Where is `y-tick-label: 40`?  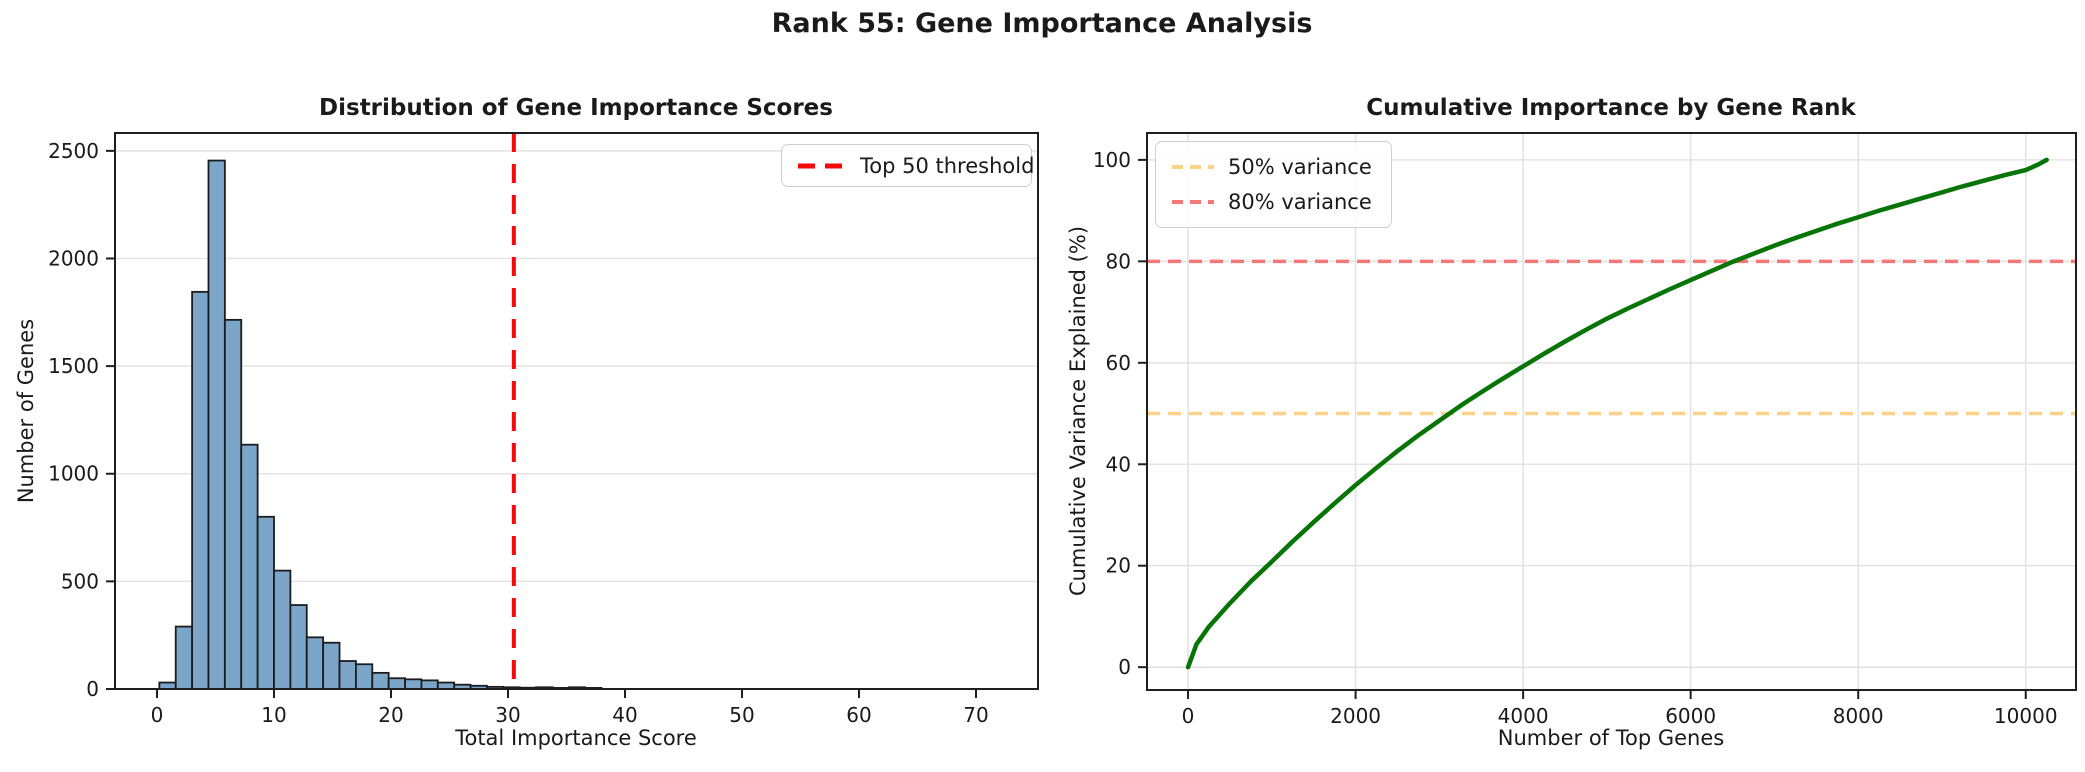
y-tick-label: 40 is located at coordinates (1118, 464).